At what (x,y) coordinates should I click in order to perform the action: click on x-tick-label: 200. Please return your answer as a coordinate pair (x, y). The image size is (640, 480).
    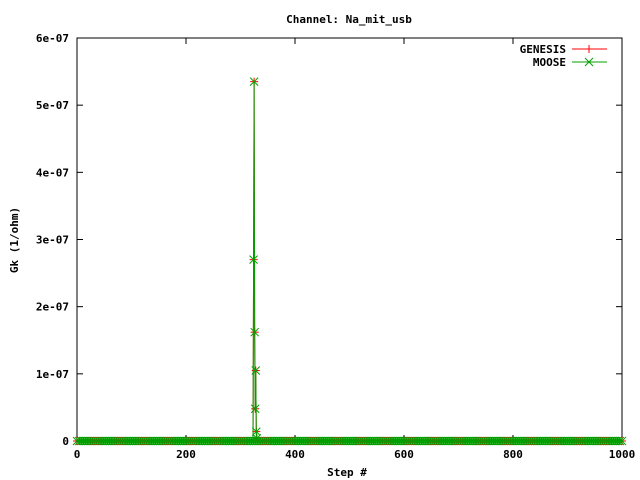
    Looking at the image, I should click on (186, 454).